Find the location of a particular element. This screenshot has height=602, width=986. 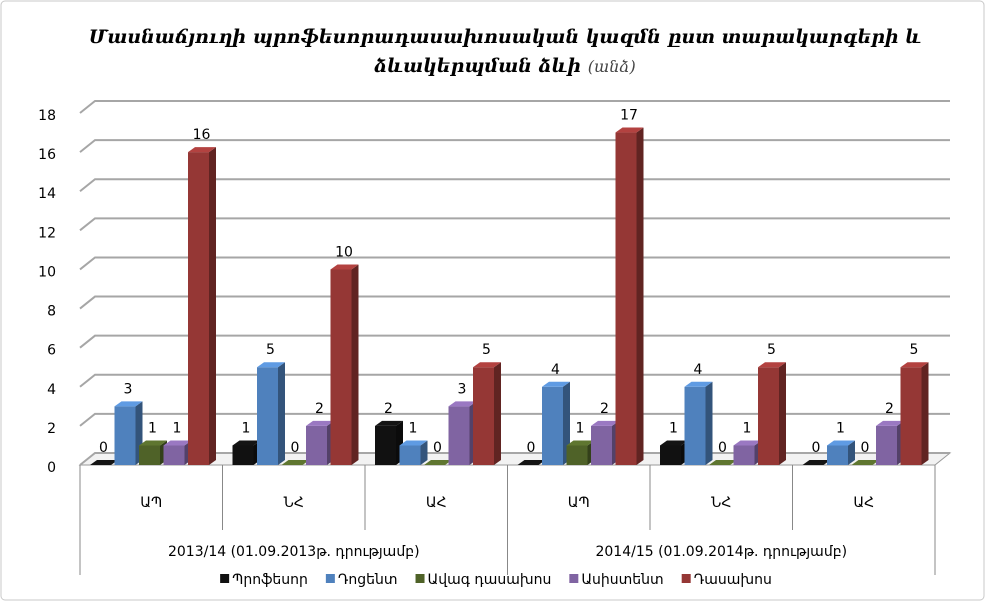

y-tick-label: 12 is located at coordinates (47, 233).